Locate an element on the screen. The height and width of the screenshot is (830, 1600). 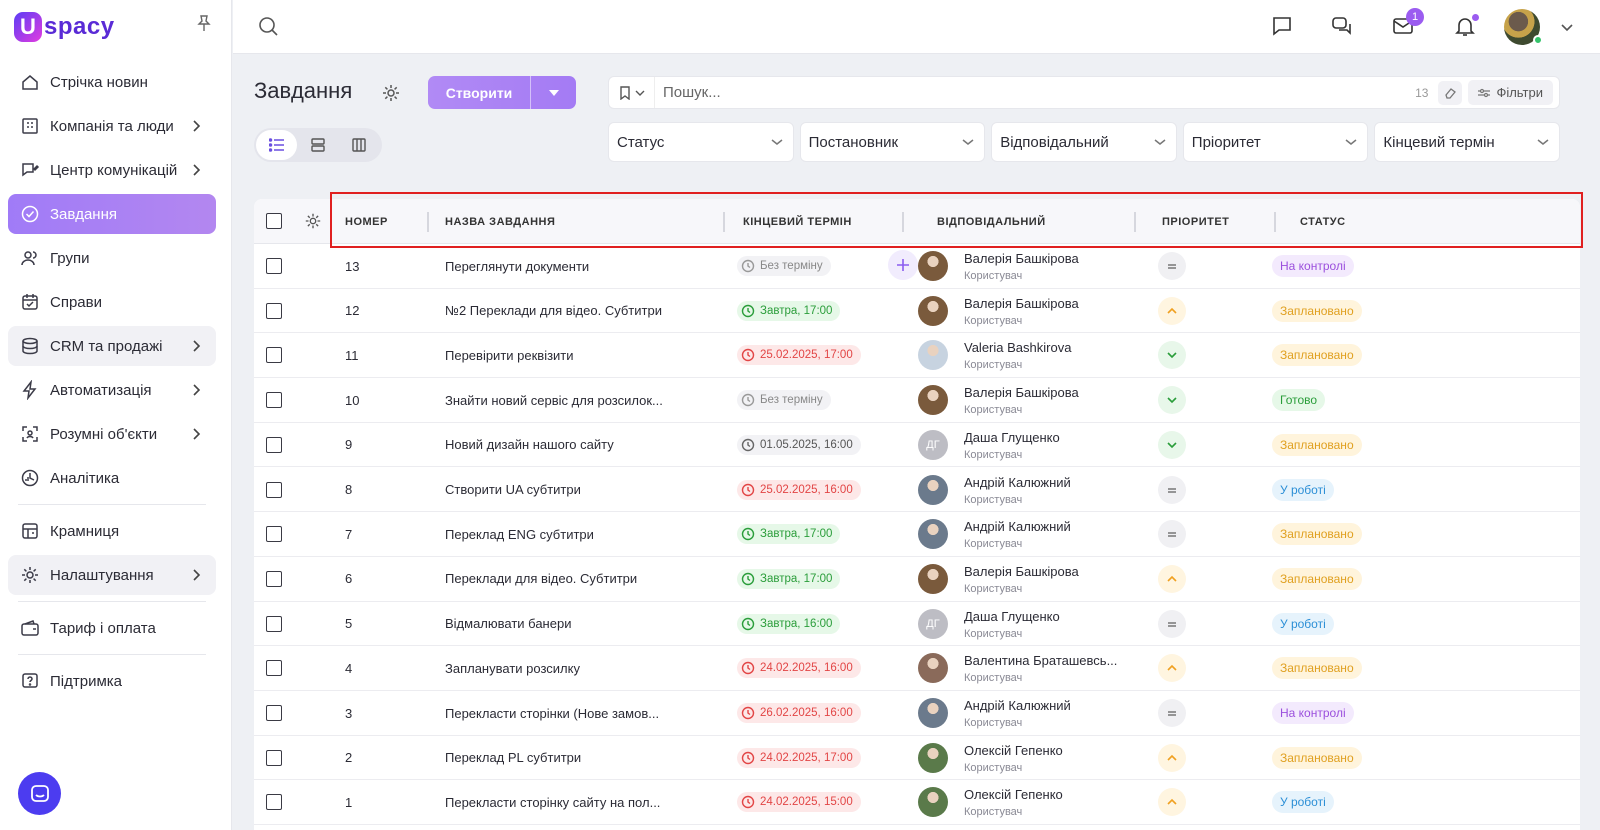
filter-select-4: Кінцевий термін is located at coordinates (1467, 142).